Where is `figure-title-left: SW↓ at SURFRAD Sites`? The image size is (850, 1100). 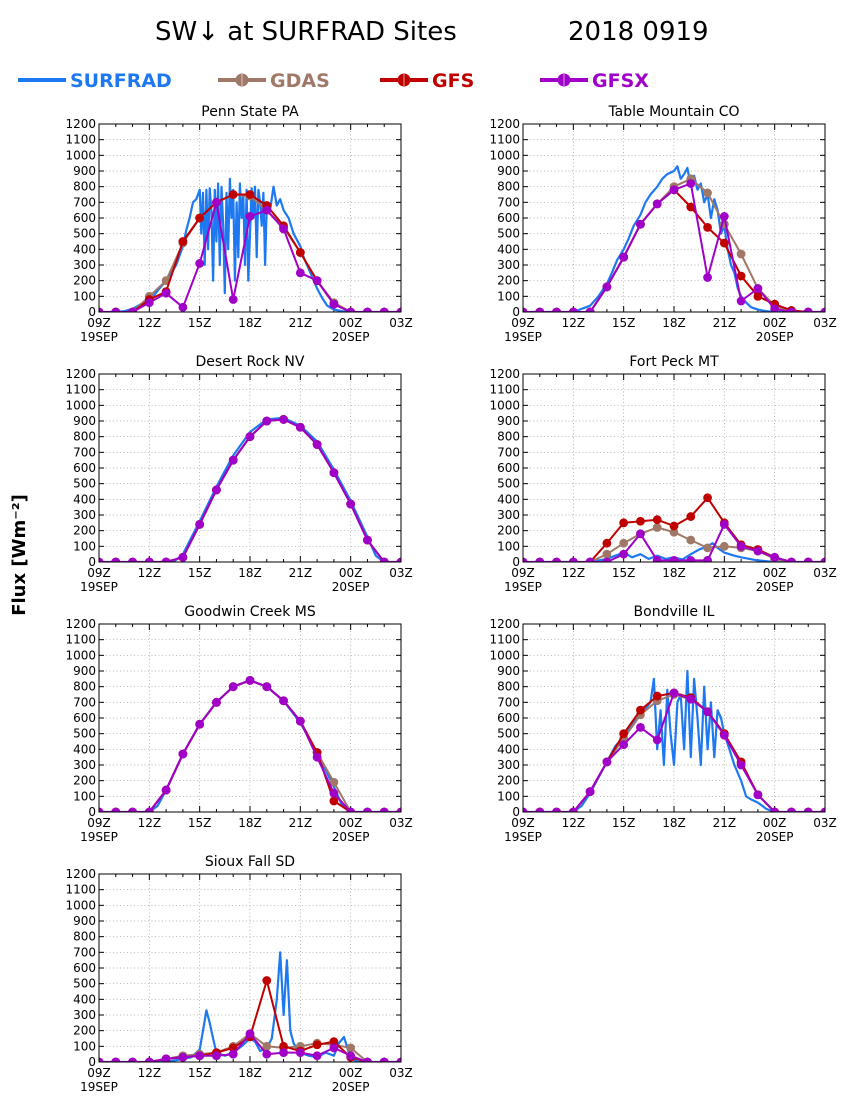
figure-title-left: SW↓ at SURFRAD Sites is located at coordinates (306, 32).